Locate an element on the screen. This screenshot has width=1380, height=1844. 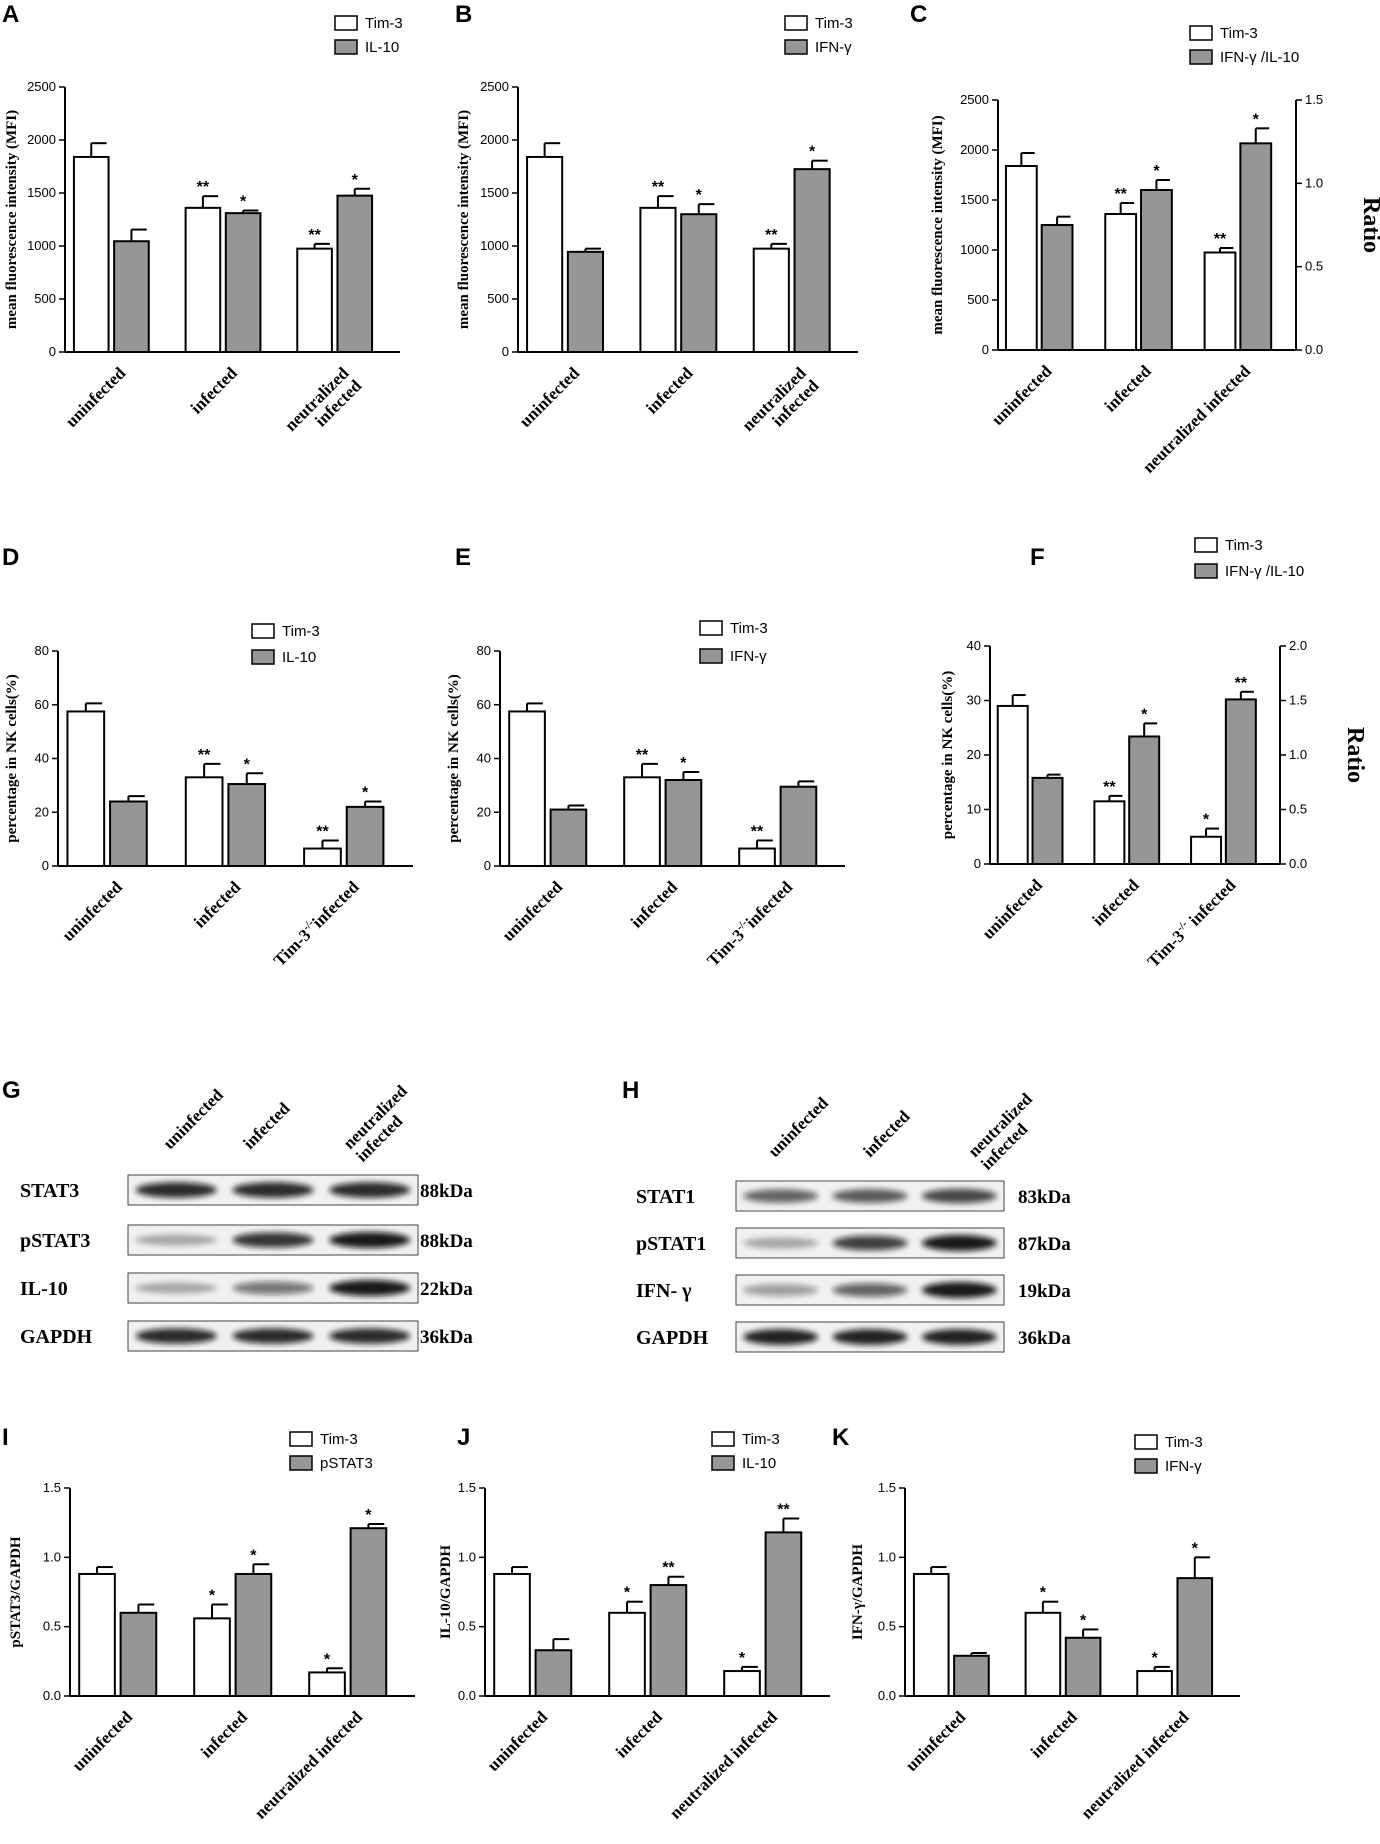
y-tick-label: 20 is located at coordinates (42, 811).